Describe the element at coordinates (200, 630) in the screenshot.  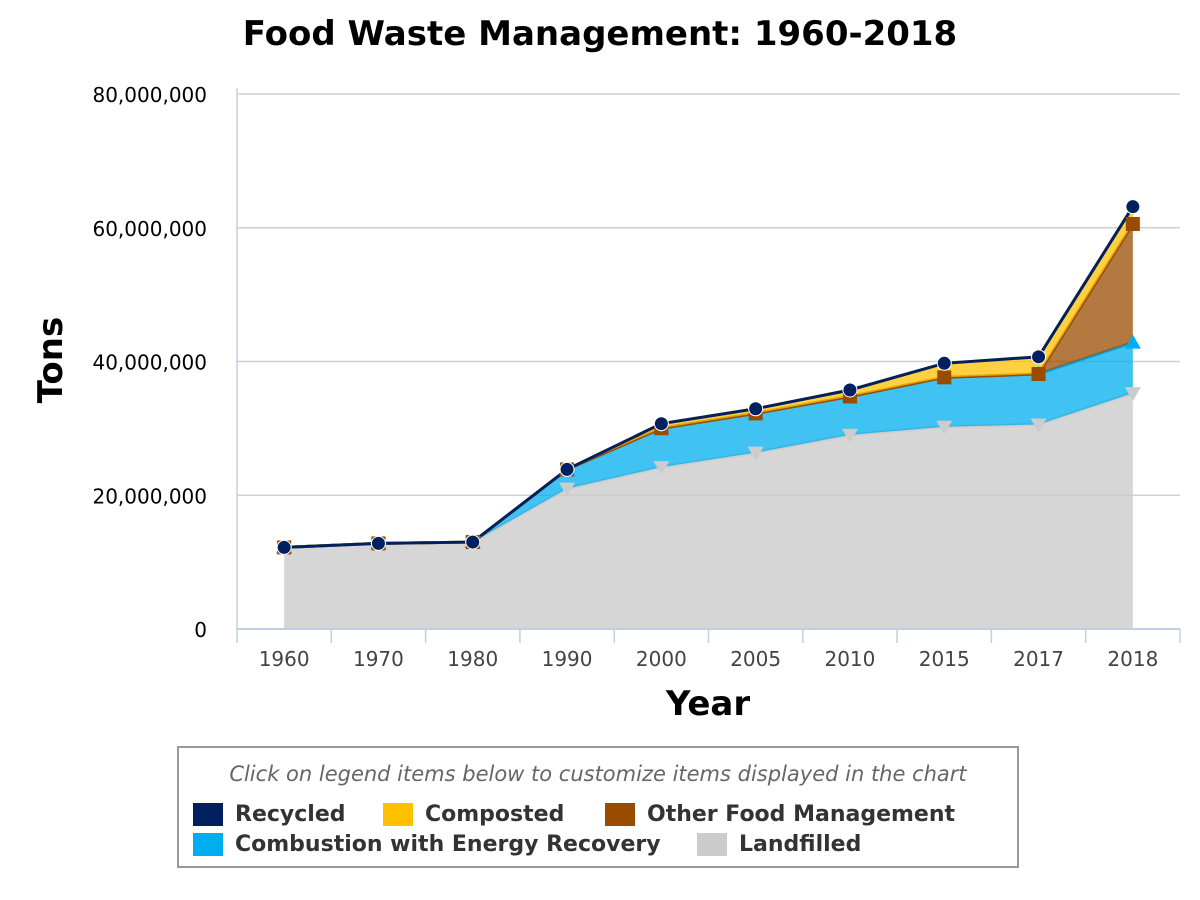
I see `y-tick-label: 0` at that location.